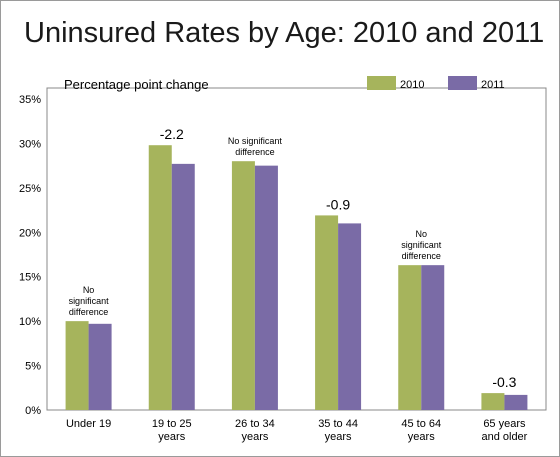 The height and width of the screenshot is (457, 560). What do you see at coordinates (255, 424) in the screenshot?
I see `category-label: 26 to 34` at bounding box center [255, 424].